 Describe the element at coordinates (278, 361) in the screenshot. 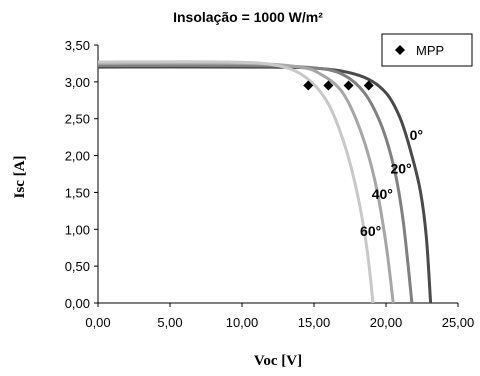

I see `x-axis-label: Voc [V]` at that location.